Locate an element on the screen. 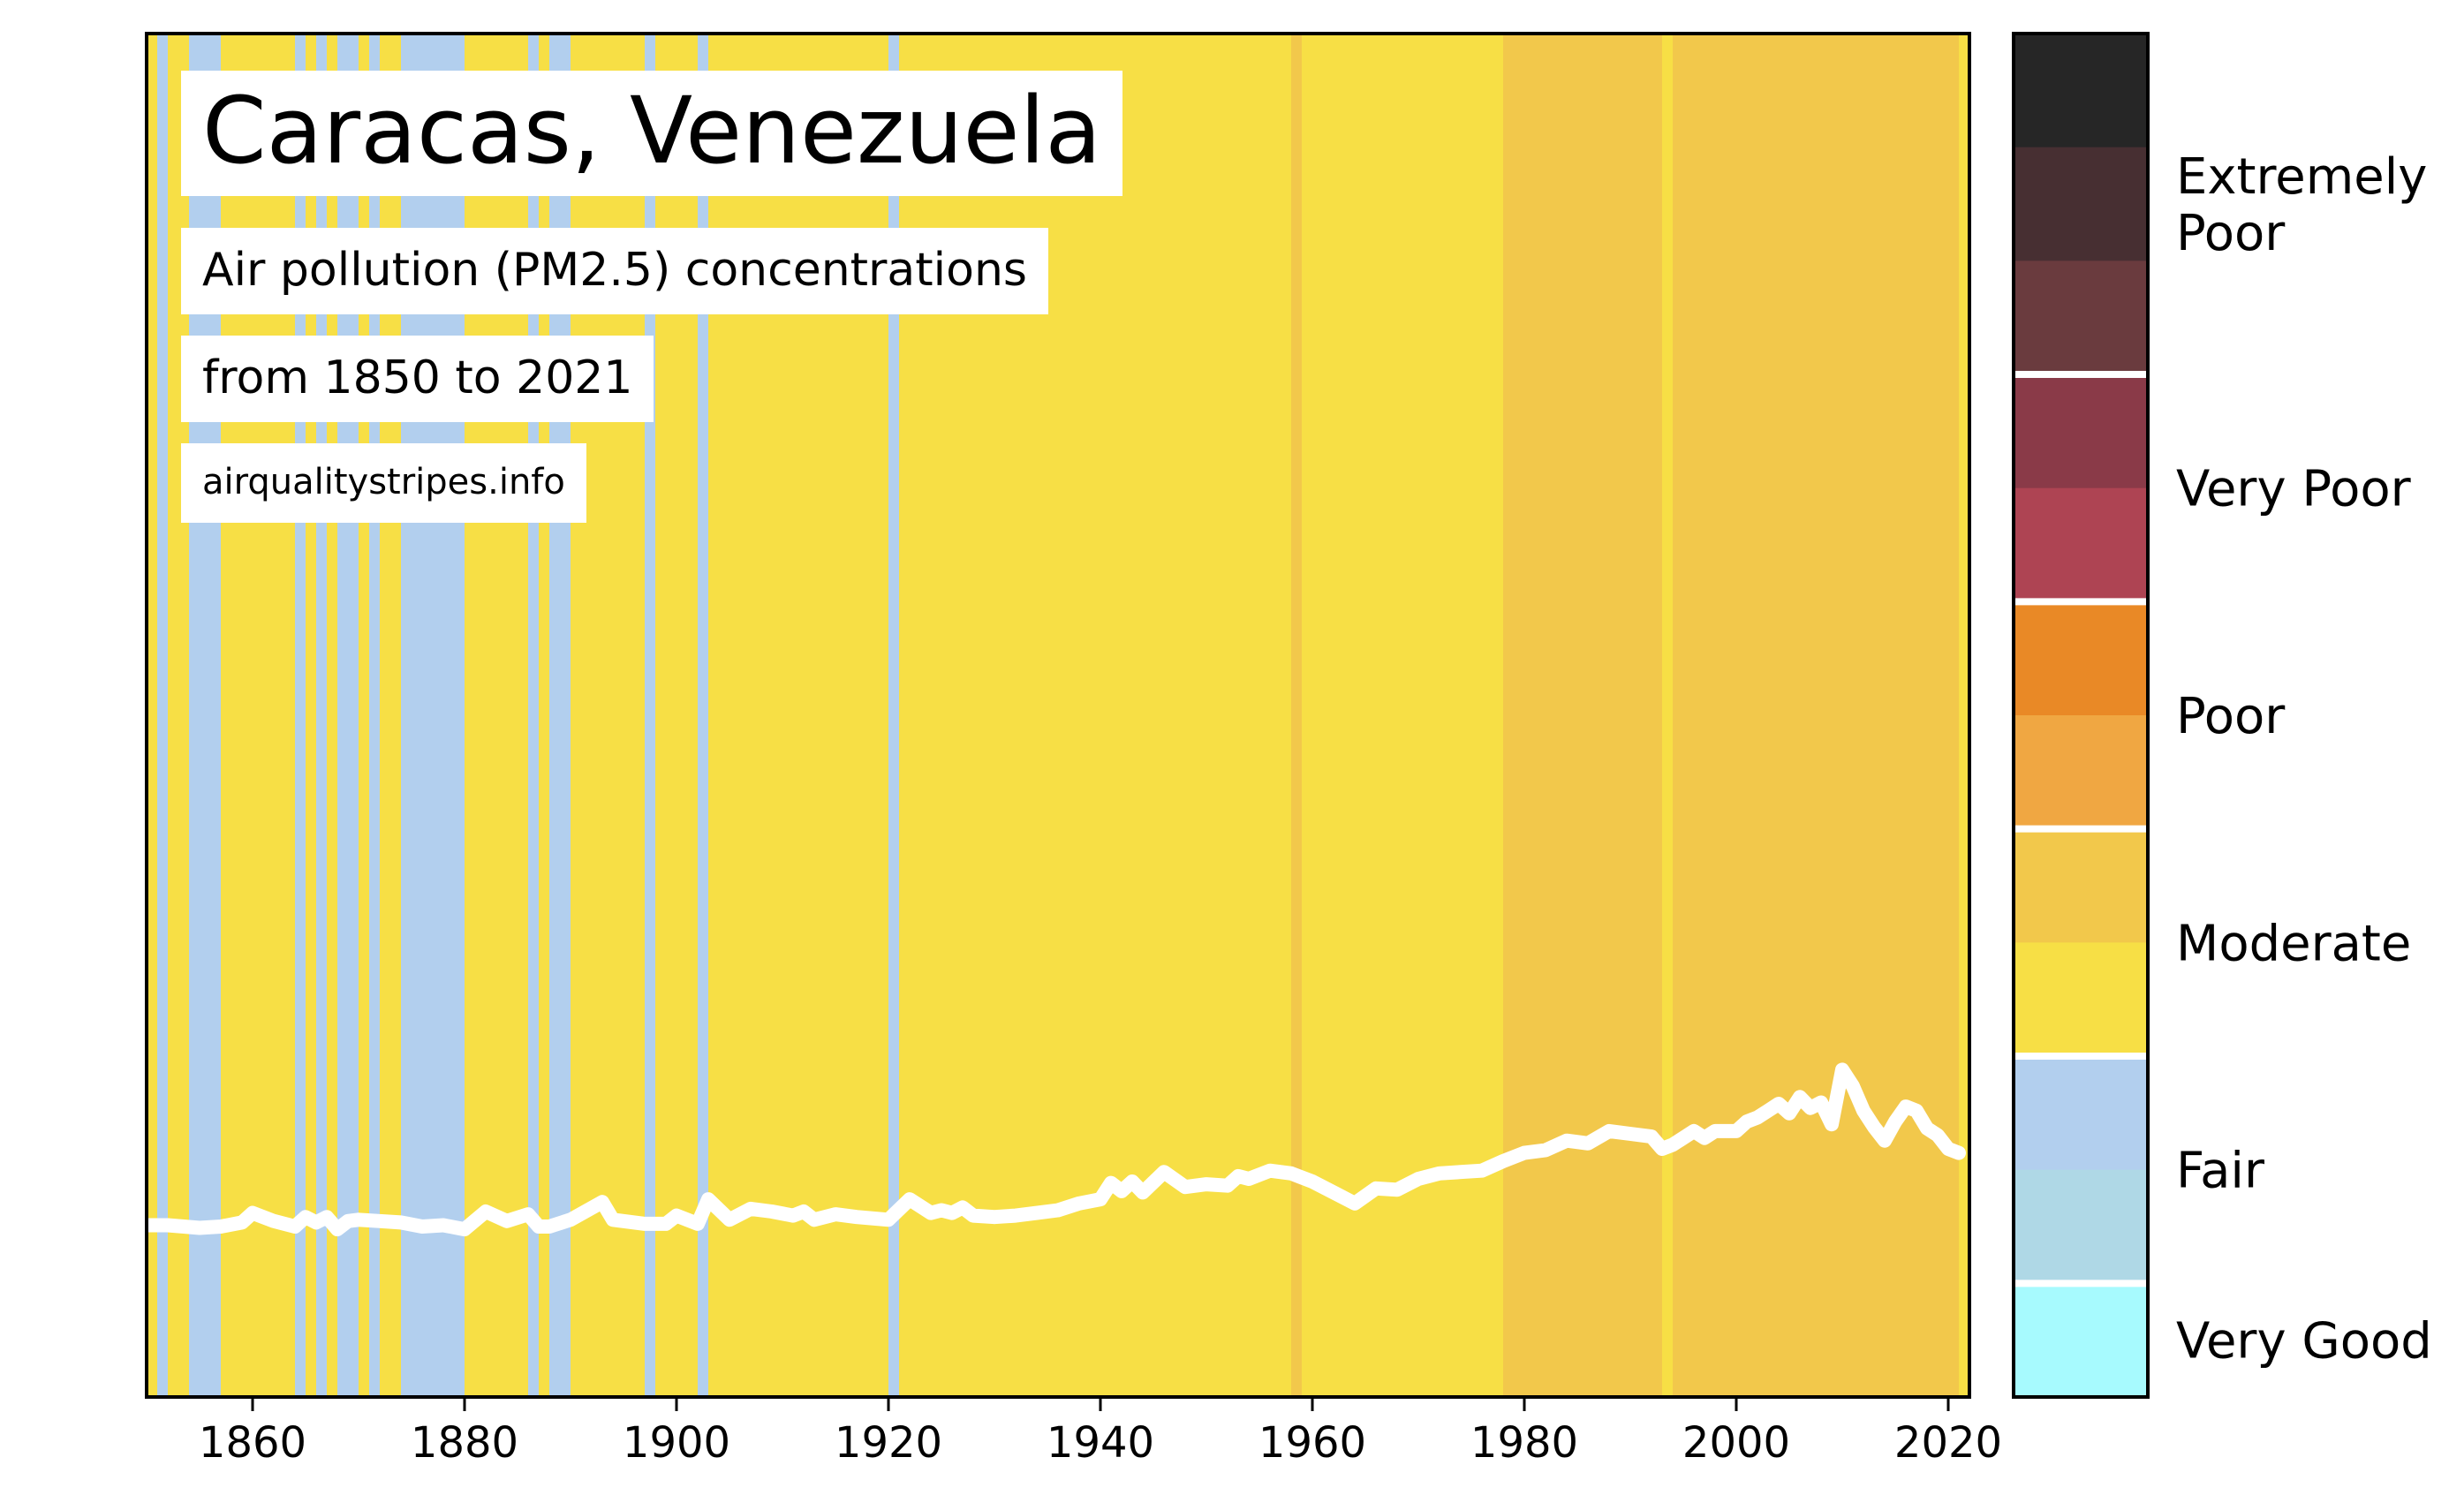  chart-subtitle: Air pollution (PM2.5) concentrations is located at coordinates (614, 271).